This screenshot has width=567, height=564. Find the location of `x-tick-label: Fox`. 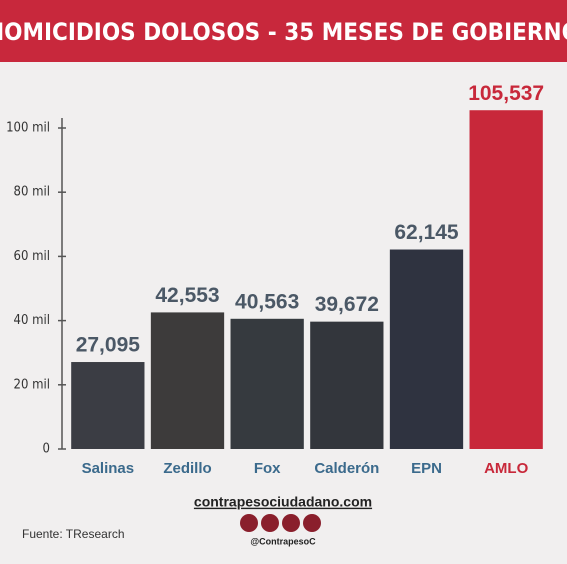

x-tick-label: Fox is located at coordinates (267, 468).